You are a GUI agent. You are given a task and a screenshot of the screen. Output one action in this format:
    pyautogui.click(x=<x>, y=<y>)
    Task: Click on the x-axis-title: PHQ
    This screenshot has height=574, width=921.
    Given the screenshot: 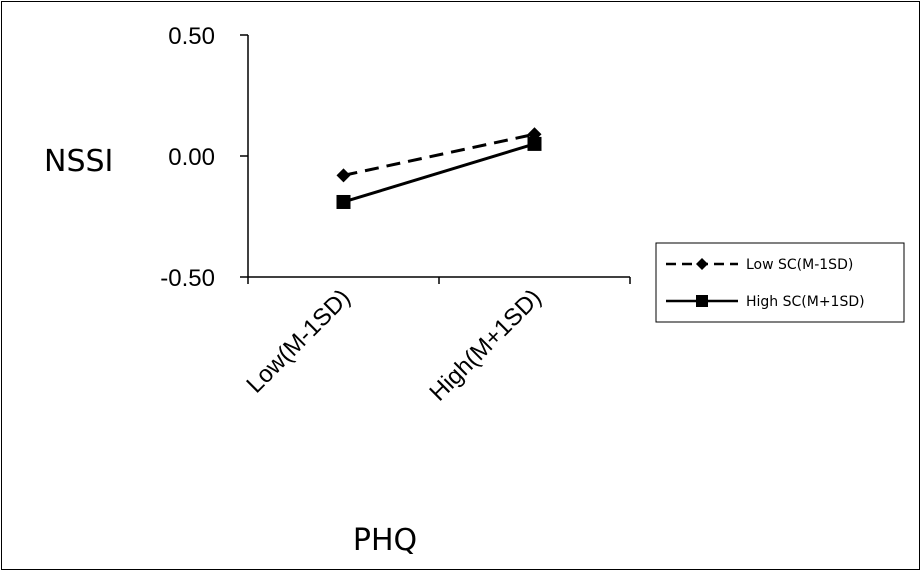 What is the action you would take?
    pyautogui.click(x=385, y=540)
    